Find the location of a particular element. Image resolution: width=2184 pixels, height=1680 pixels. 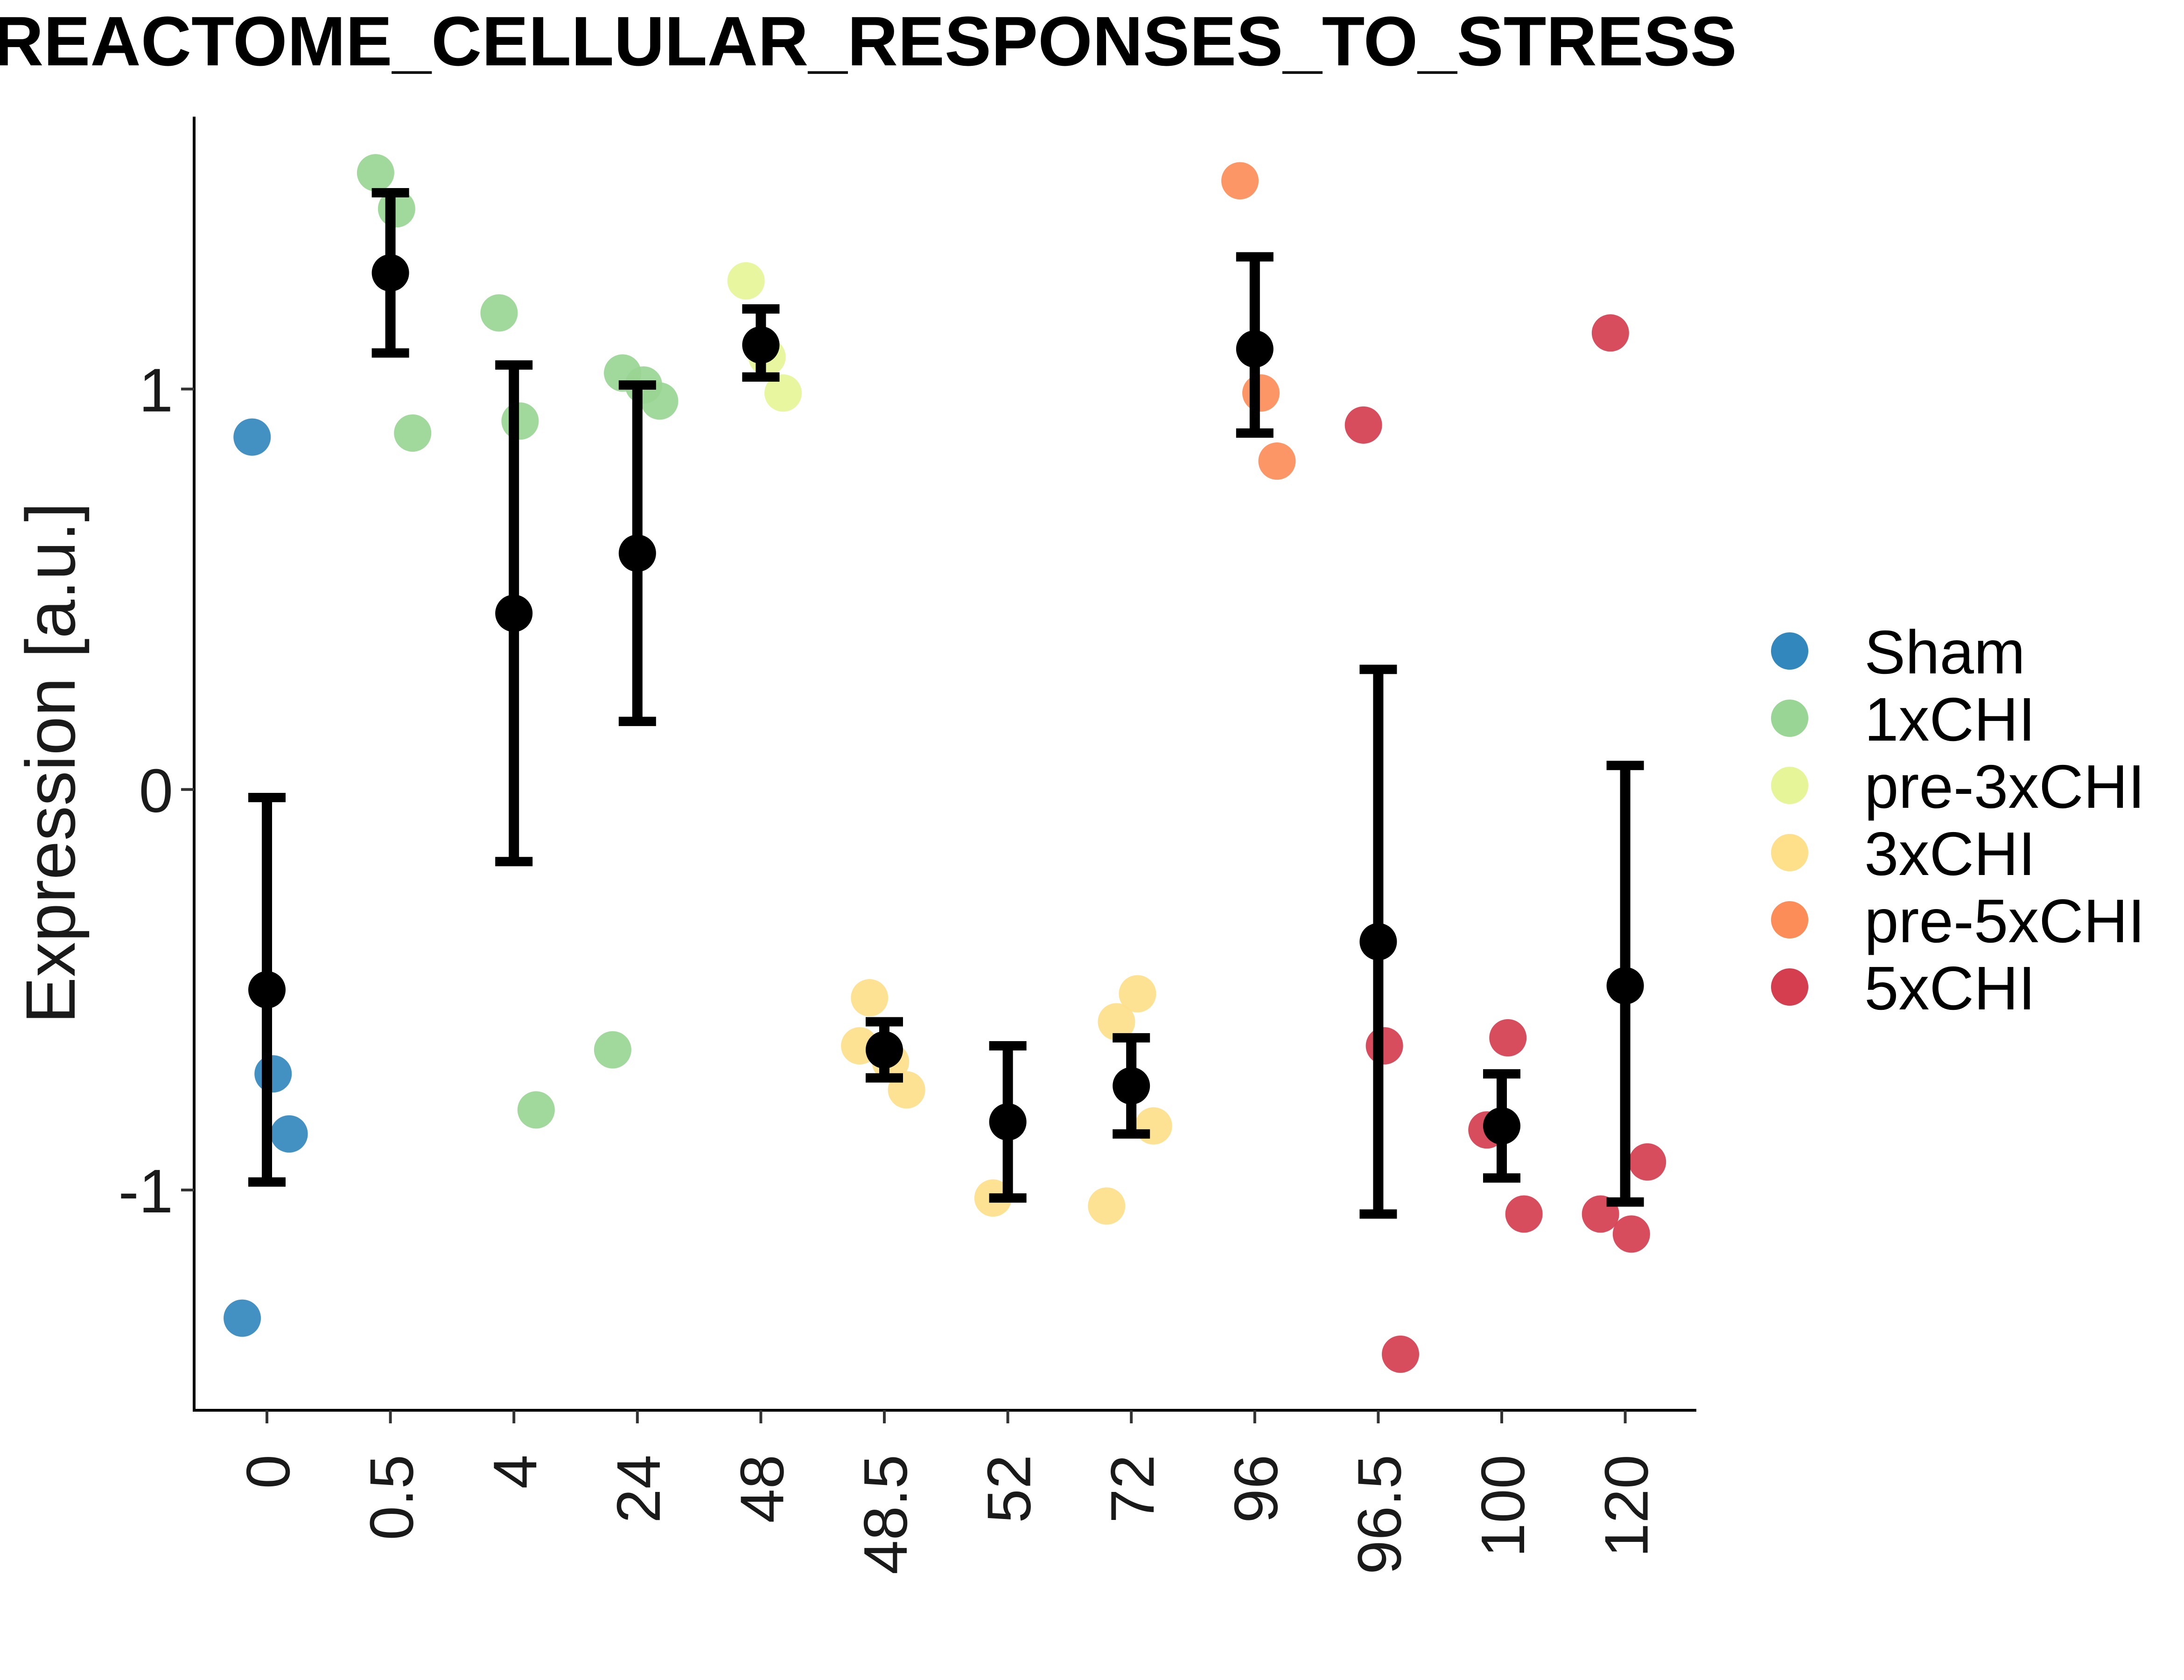

x-tick-label: 100 is located at coordinates (1503, 1506).